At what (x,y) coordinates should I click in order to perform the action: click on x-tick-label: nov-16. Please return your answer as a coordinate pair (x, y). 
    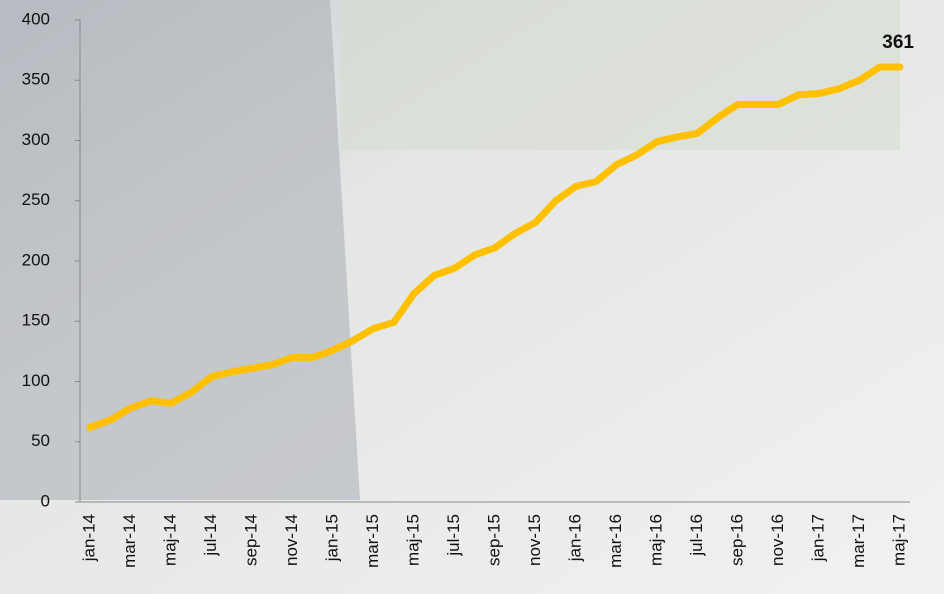
    Looking at the image, I should click on (777, 540).